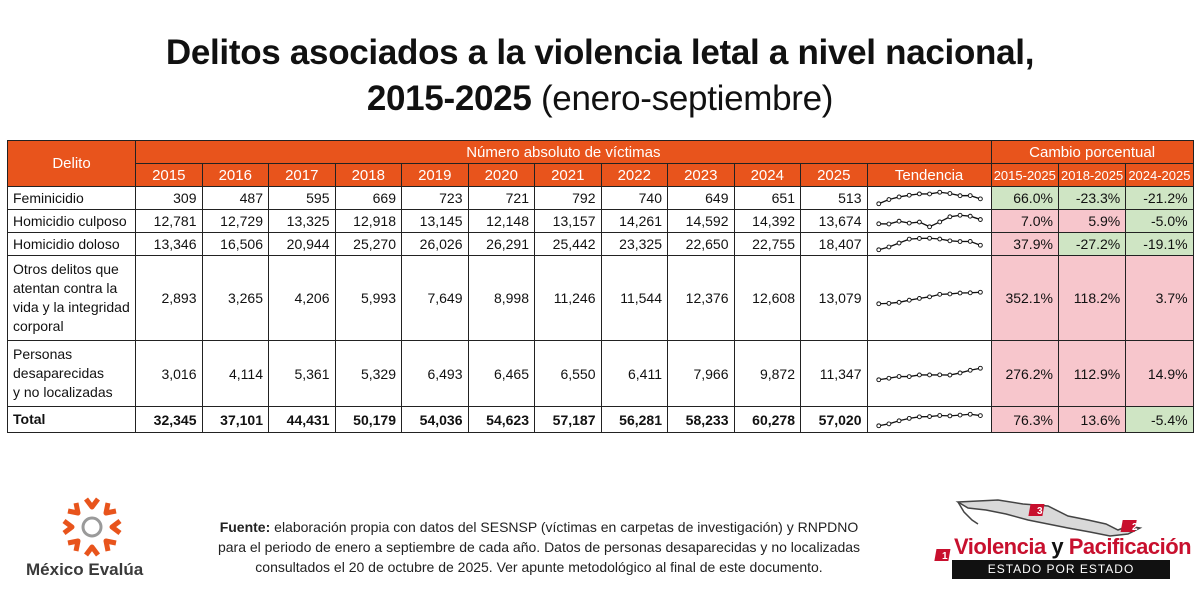 The image size is (1200, 600). I want to click on value-cell: 57,020, so click(834, 419).